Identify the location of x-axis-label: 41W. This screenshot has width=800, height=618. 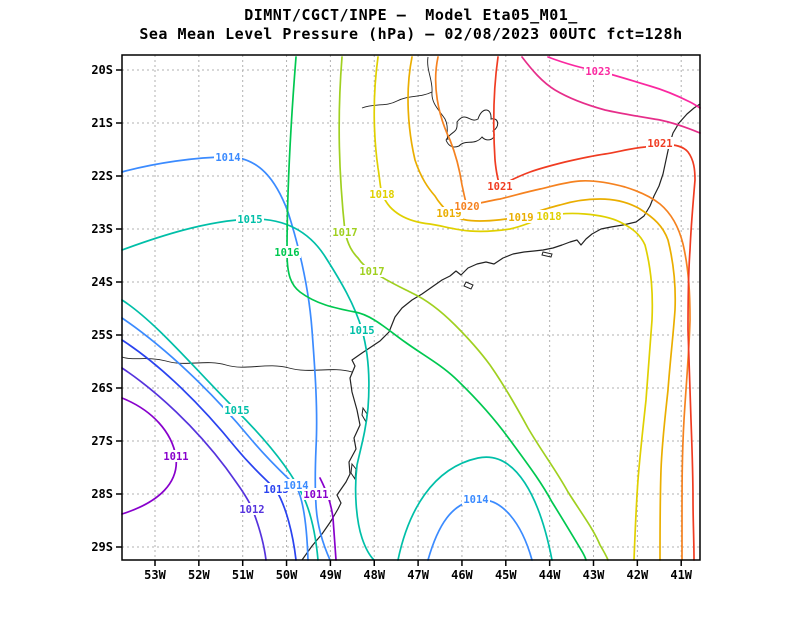
(681, 575).